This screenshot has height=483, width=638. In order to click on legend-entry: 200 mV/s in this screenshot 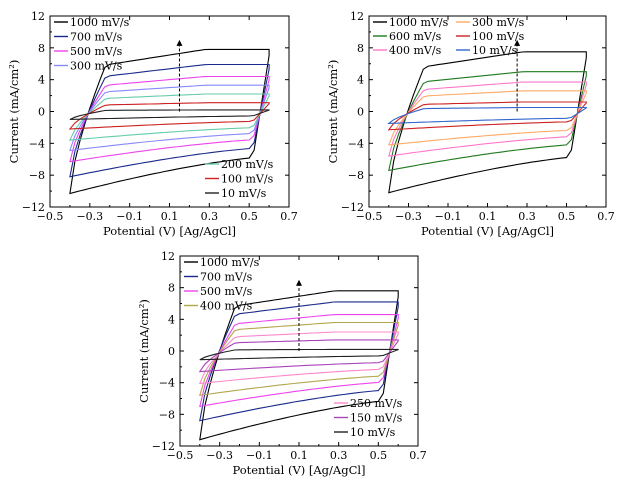, I will do `click(247, 164)`.